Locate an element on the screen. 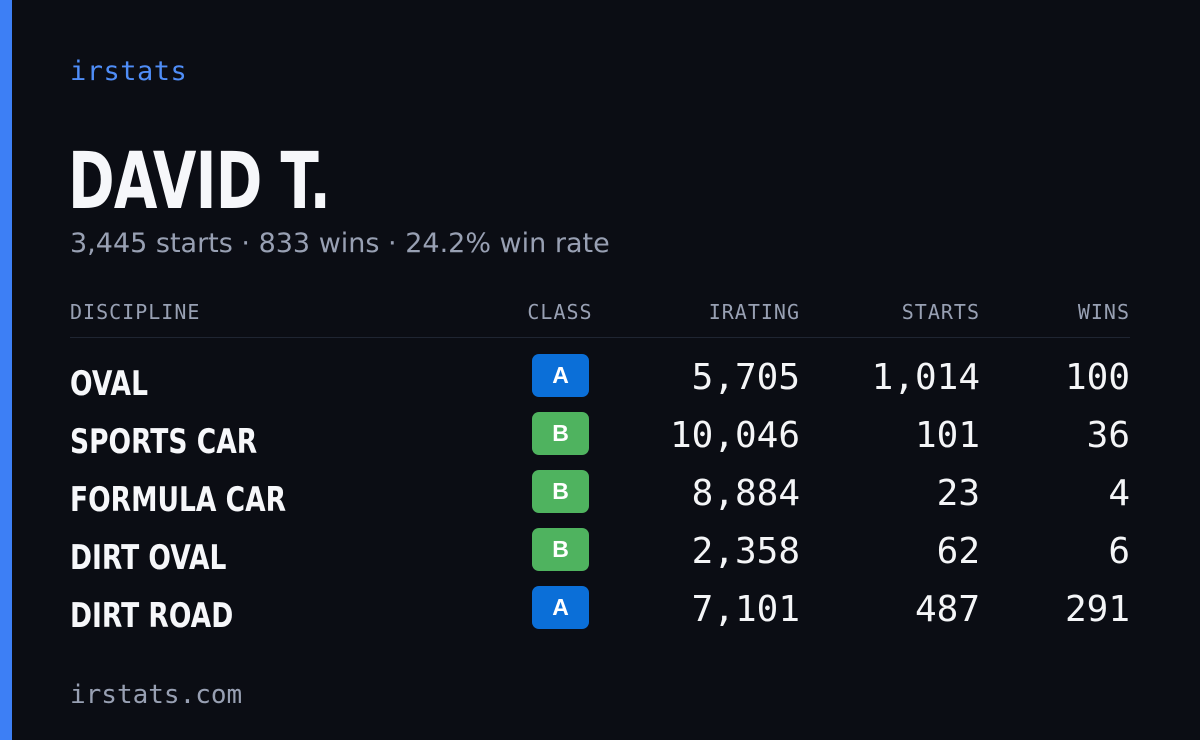 This screenshot has width=1200, height=740. starts-value: 487 is located at coordinates (947, 609).